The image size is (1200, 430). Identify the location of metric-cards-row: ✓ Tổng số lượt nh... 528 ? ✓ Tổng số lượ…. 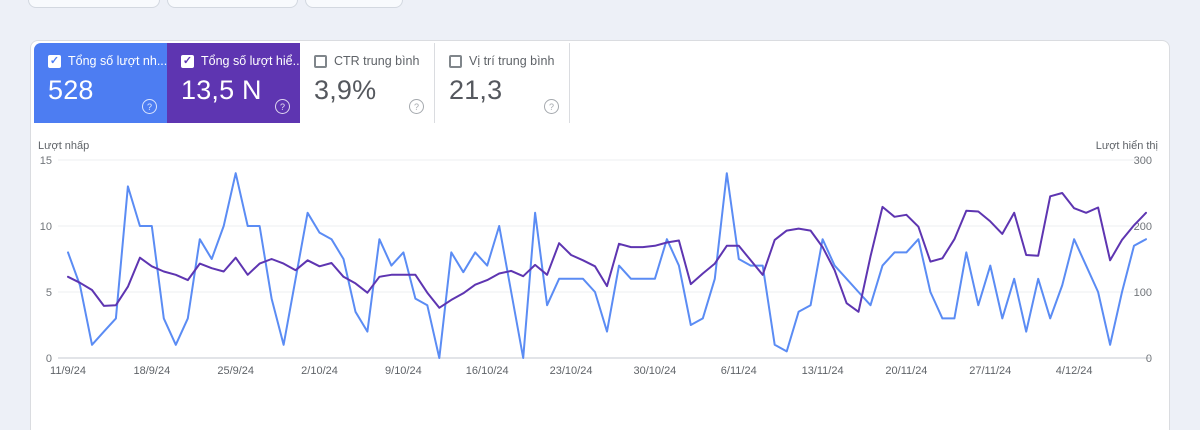
(302, 83).